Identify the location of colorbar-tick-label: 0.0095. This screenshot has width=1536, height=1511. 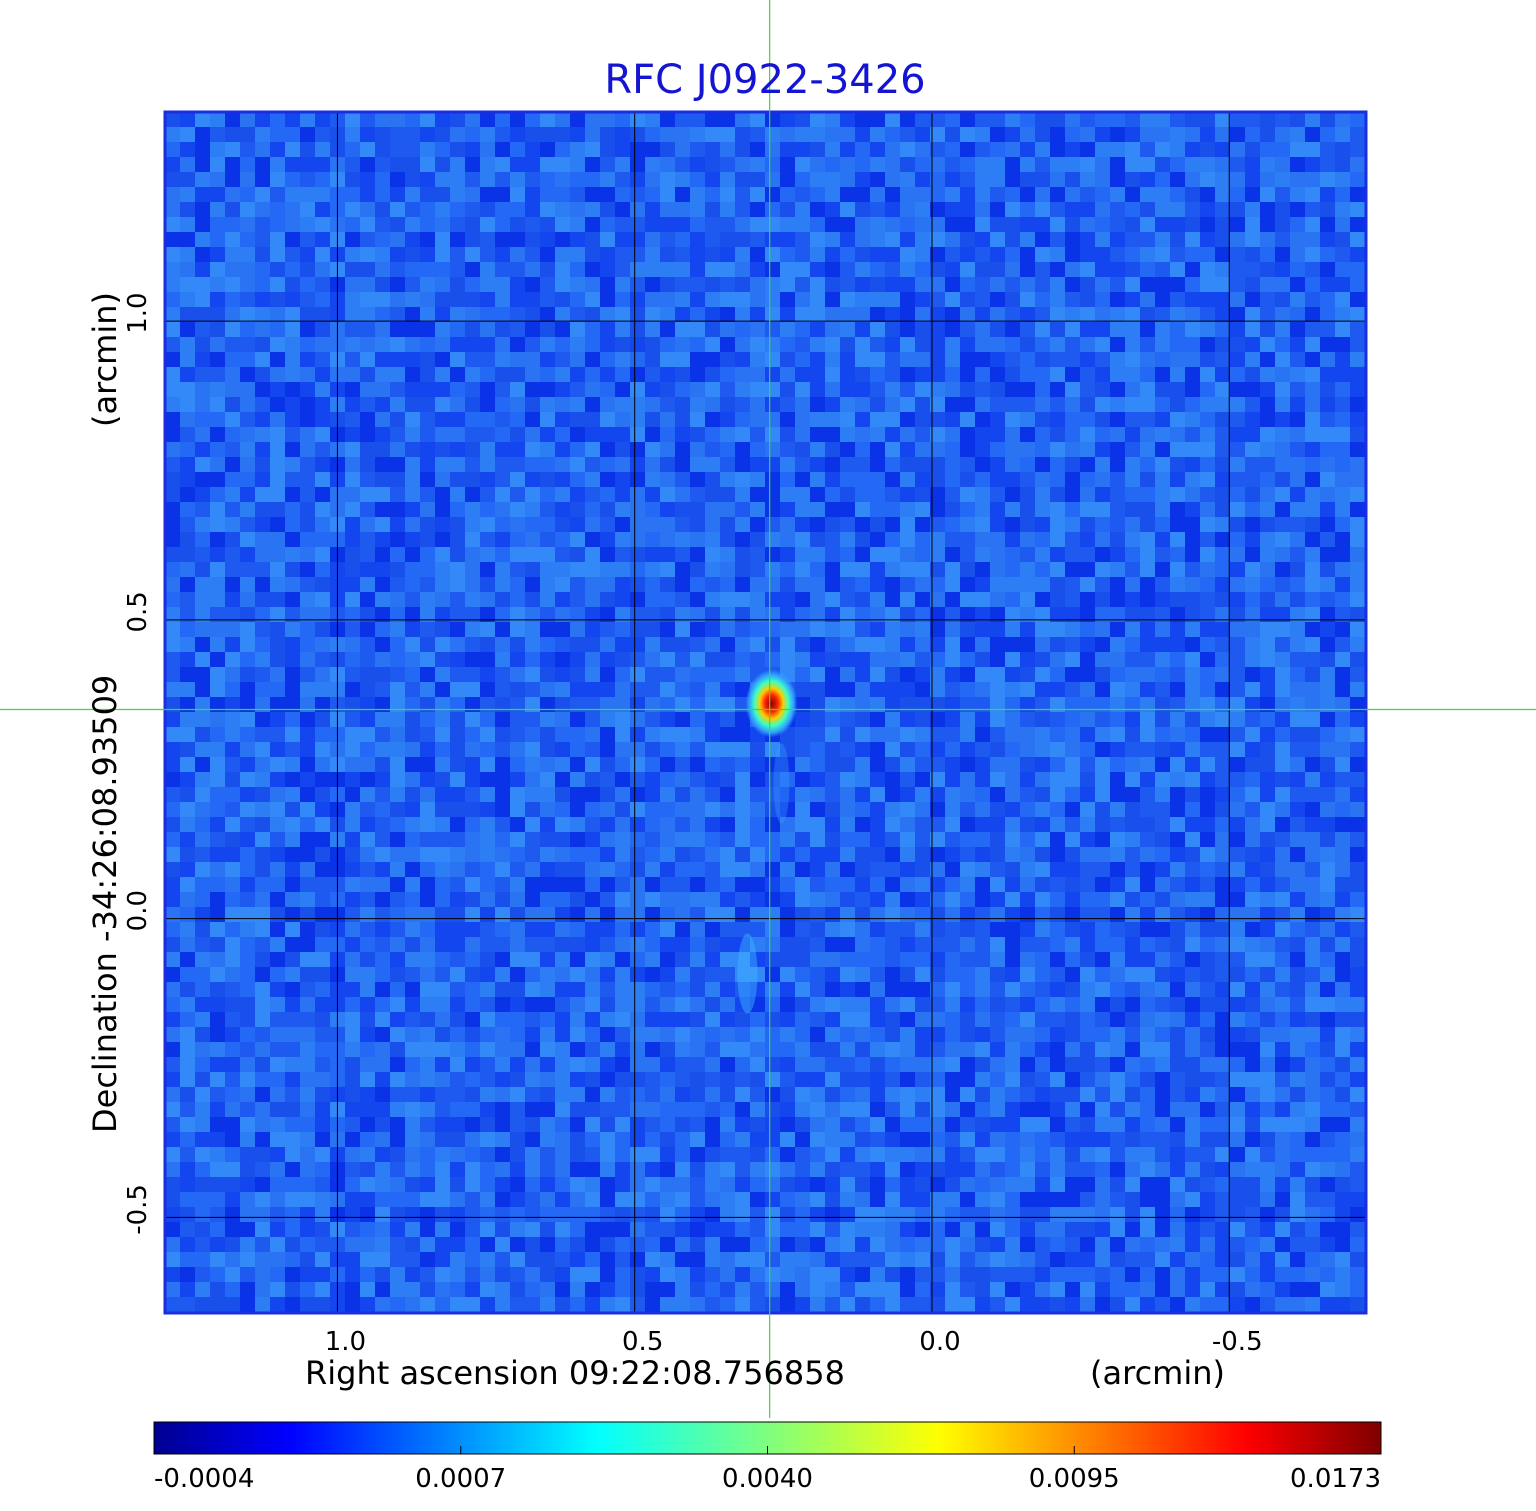
(1074, 1479).